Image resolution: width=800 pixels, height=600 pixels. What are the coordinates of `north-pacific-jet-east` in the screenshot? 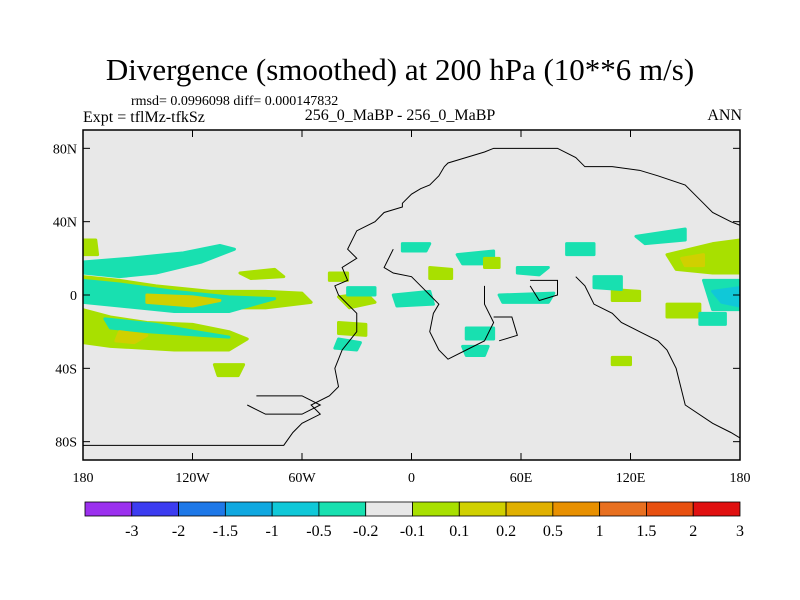 It's located at (660, 236).